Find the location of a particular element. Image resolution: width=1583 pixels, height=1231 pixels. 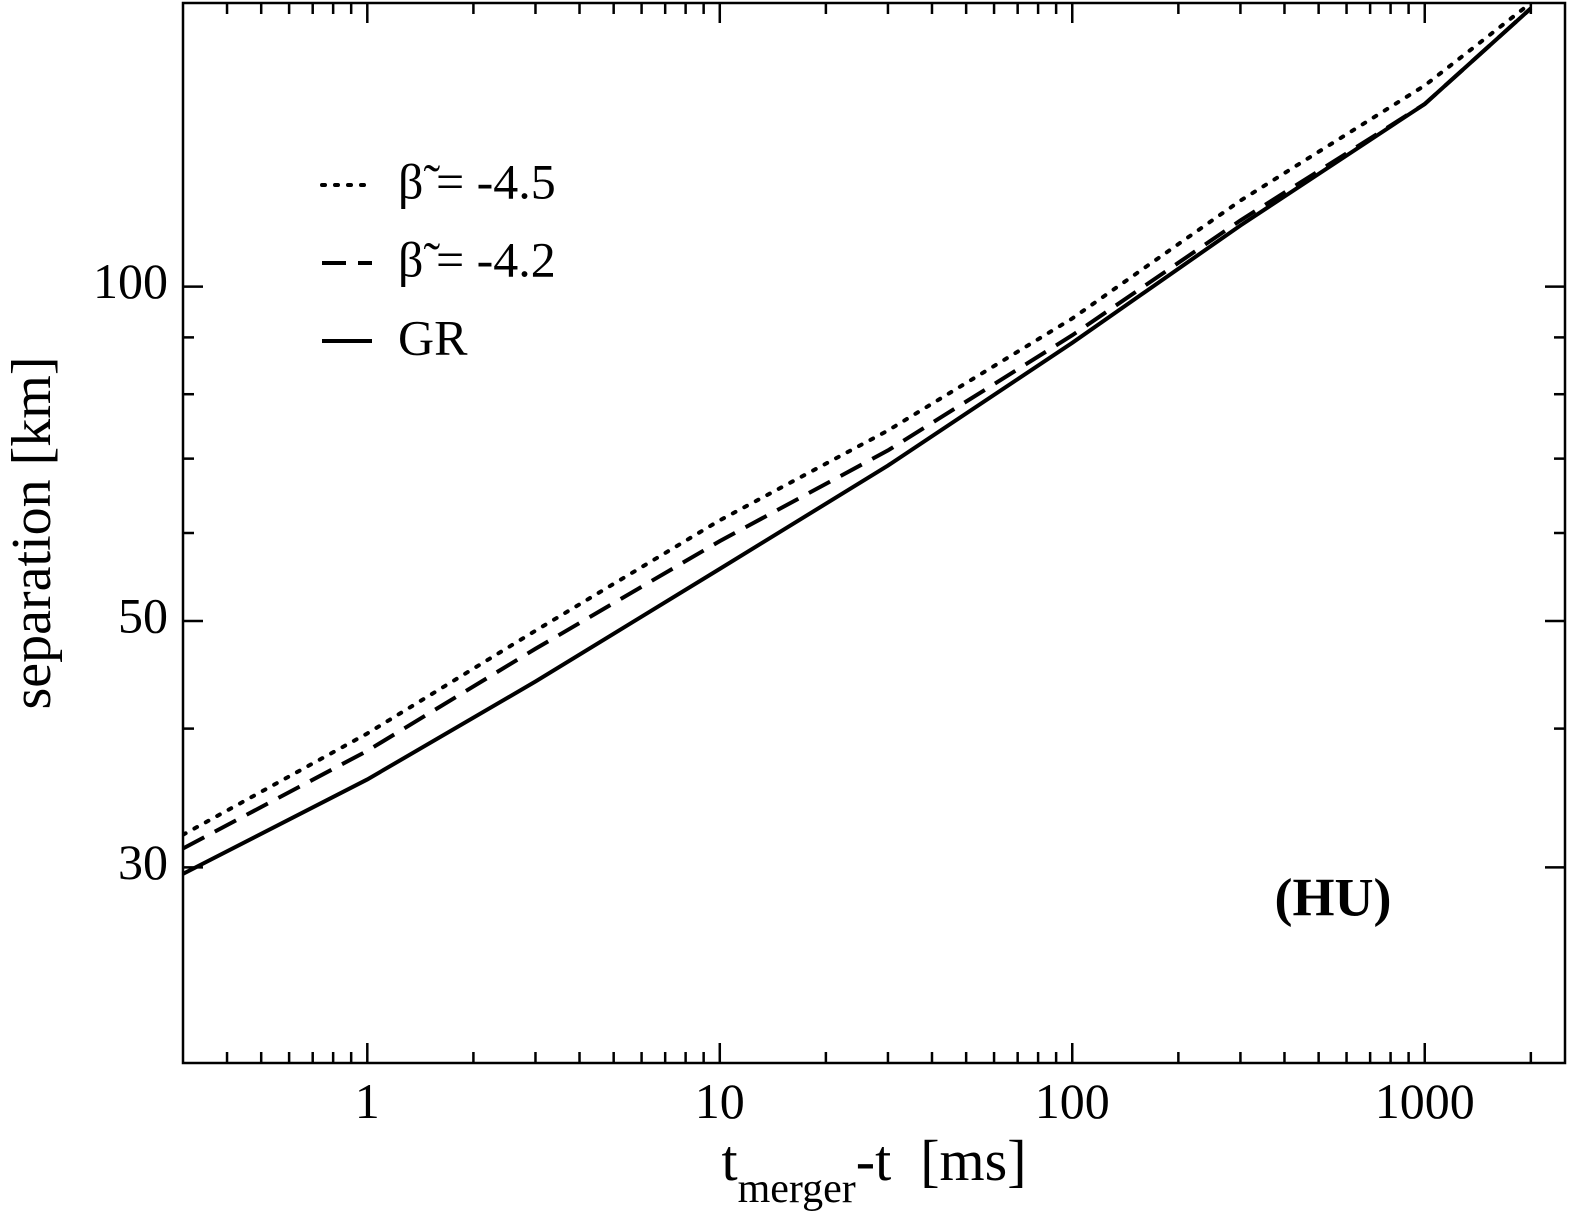

legend-label: GR is located at coordinates (433, 337).